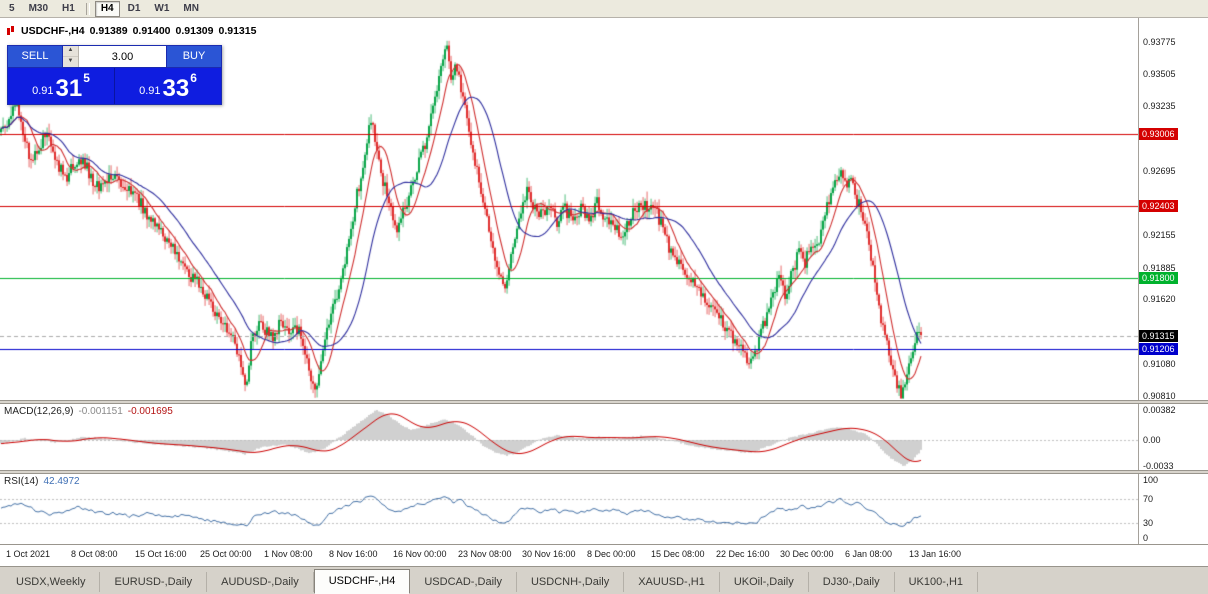 The width and height of the screenshot is (1208, 594). I want to click on rsi-value: 42.4972, so click(61, 481).